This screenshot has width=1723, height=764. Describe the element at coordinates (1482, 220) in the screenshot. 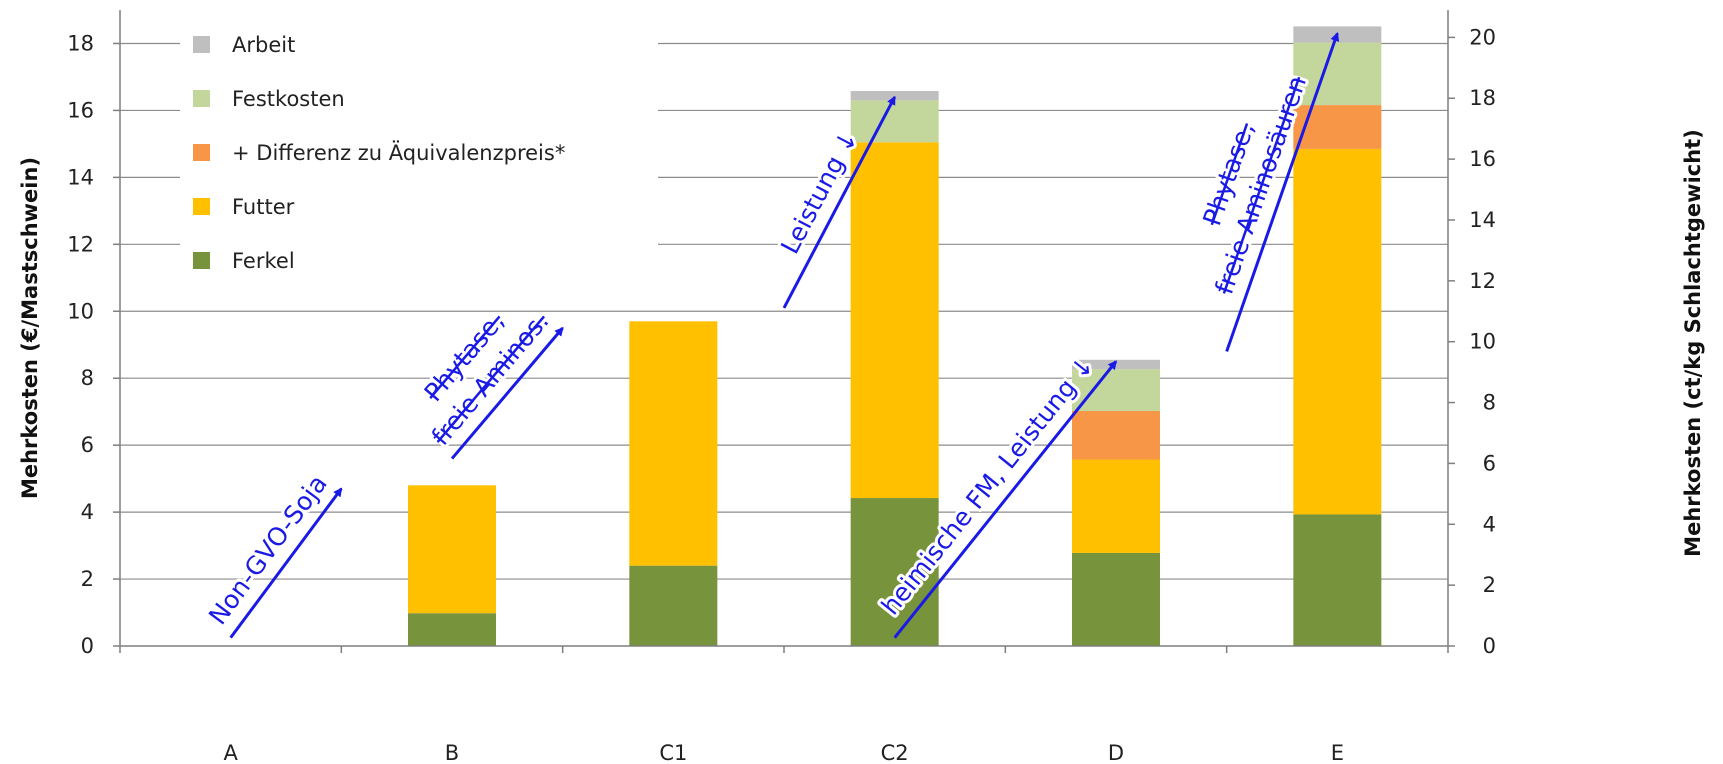

I see `y-tick-label-right: 14` at that location.